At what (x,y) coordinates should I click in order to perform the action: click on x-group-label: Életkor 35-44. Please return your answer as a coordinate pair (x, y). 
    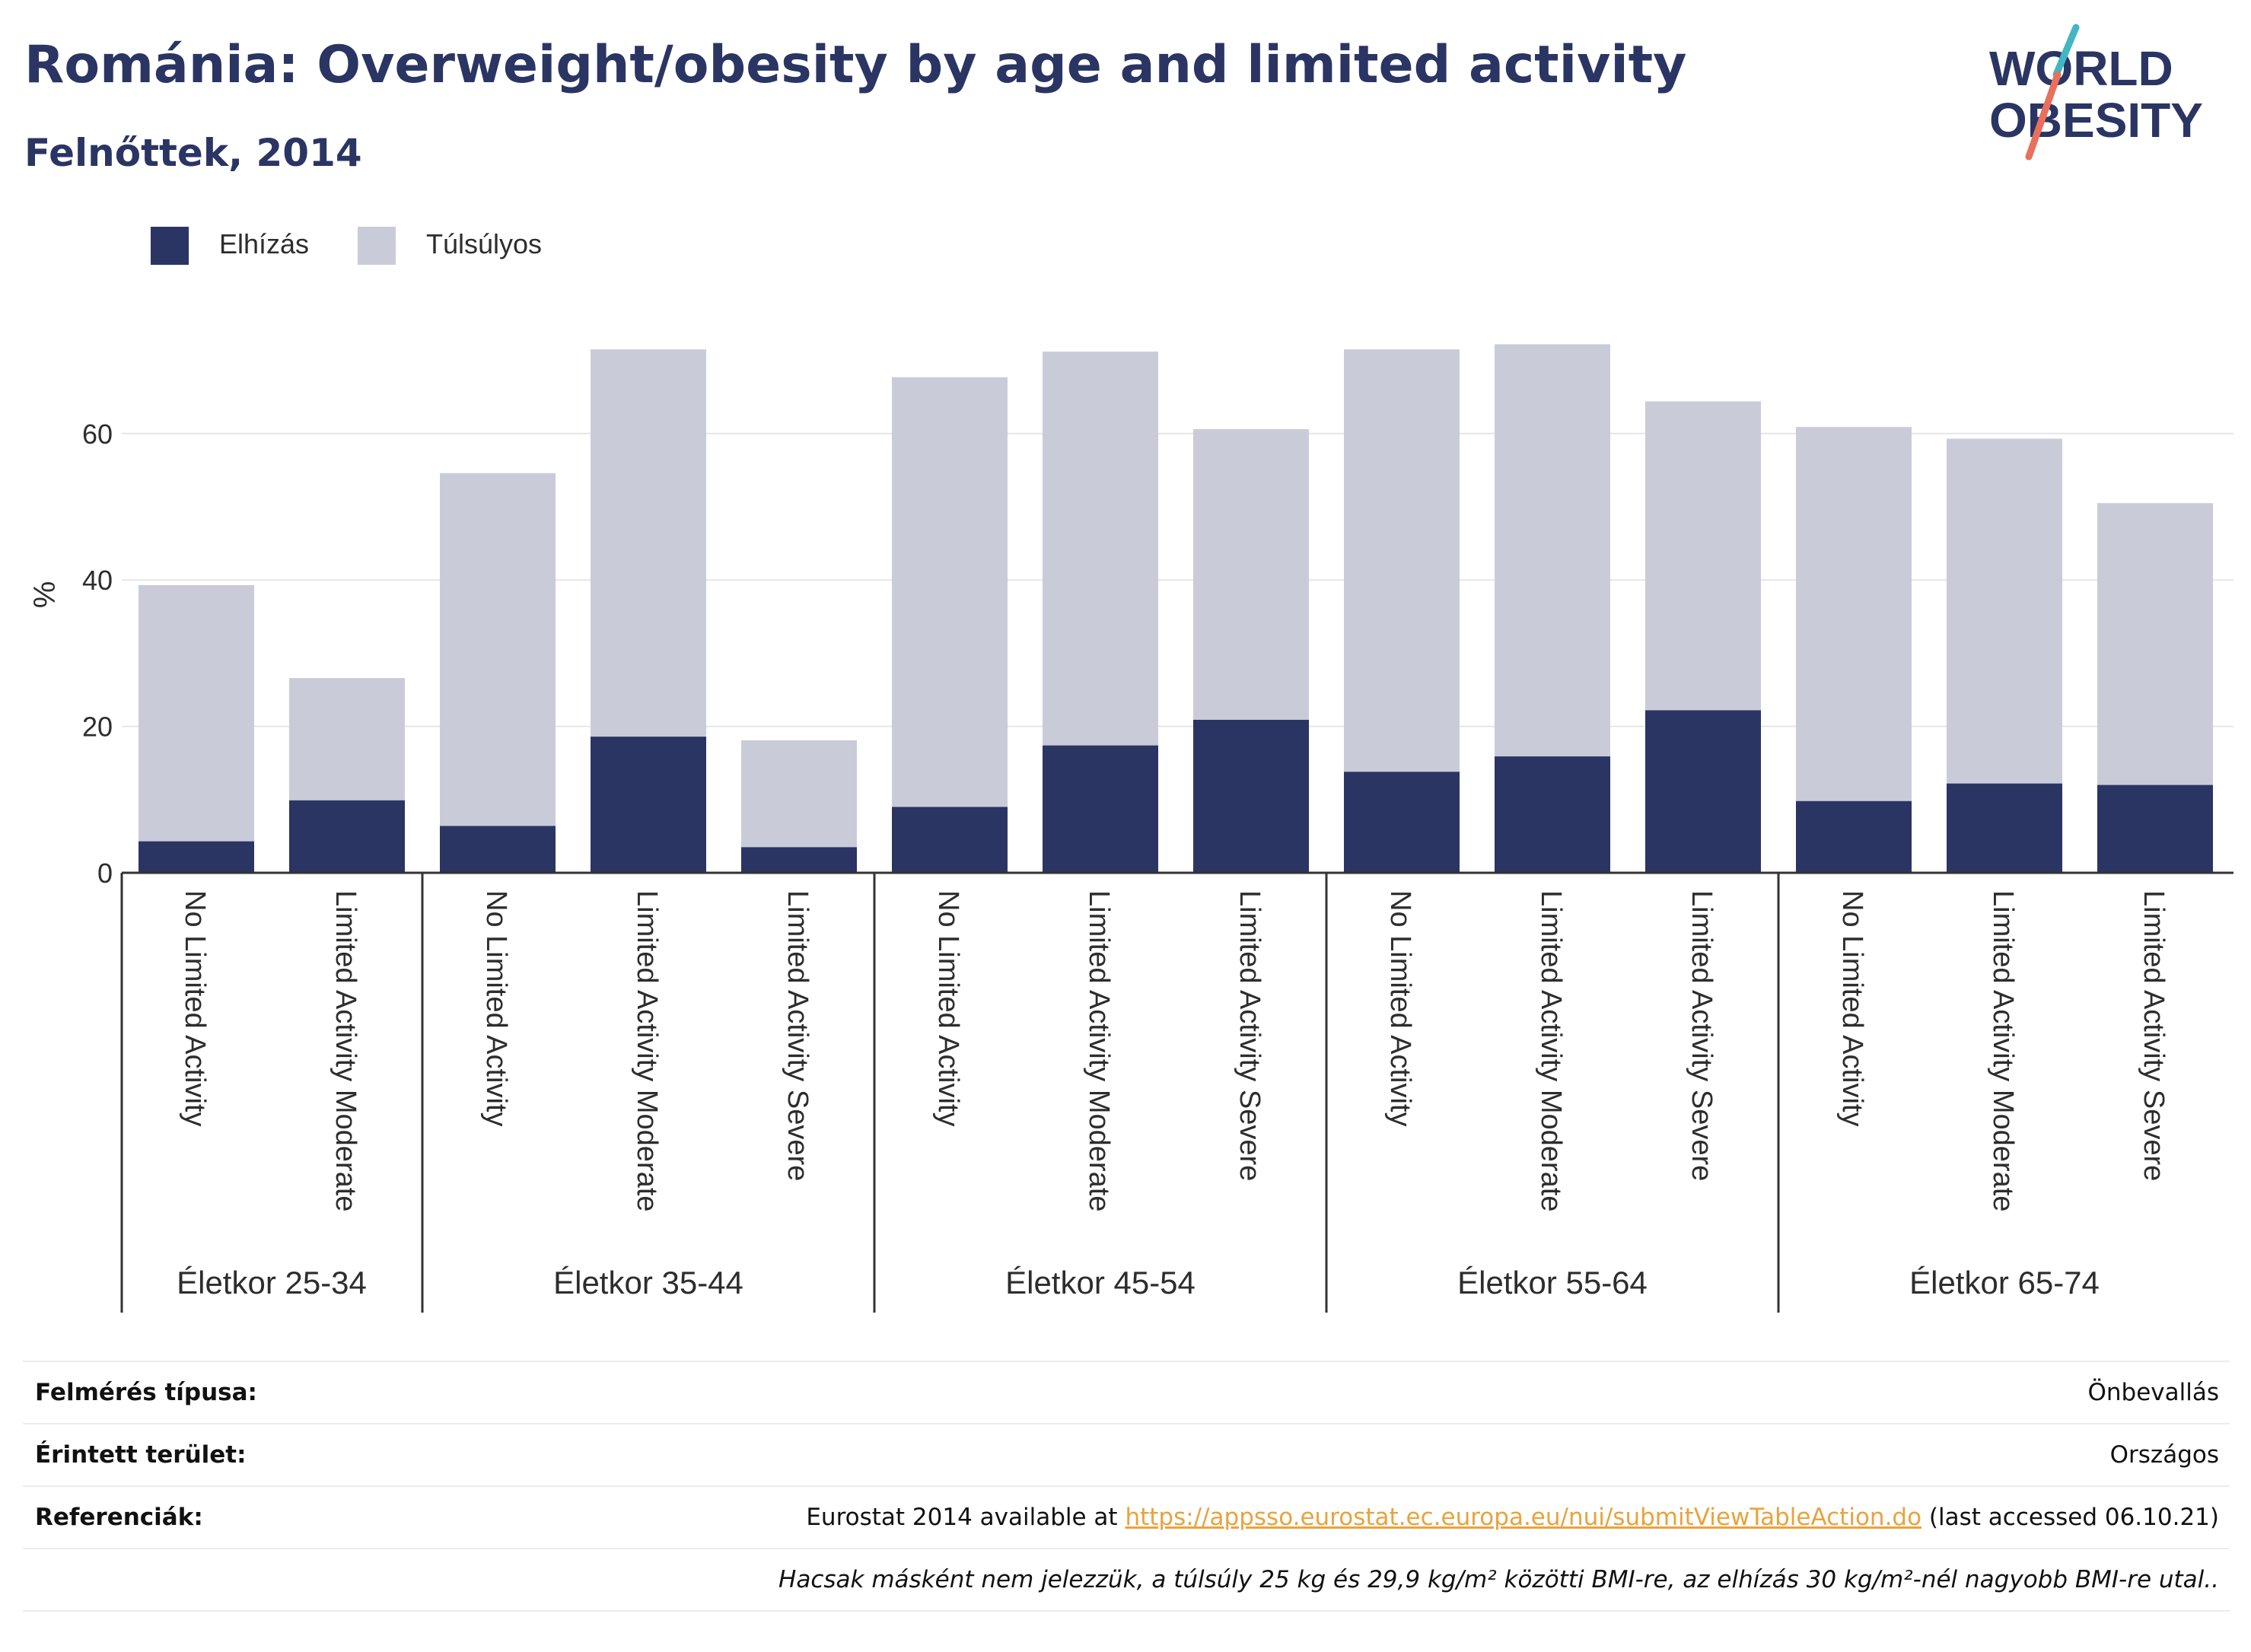
    Looking at the image, I should click on (648, 1282).